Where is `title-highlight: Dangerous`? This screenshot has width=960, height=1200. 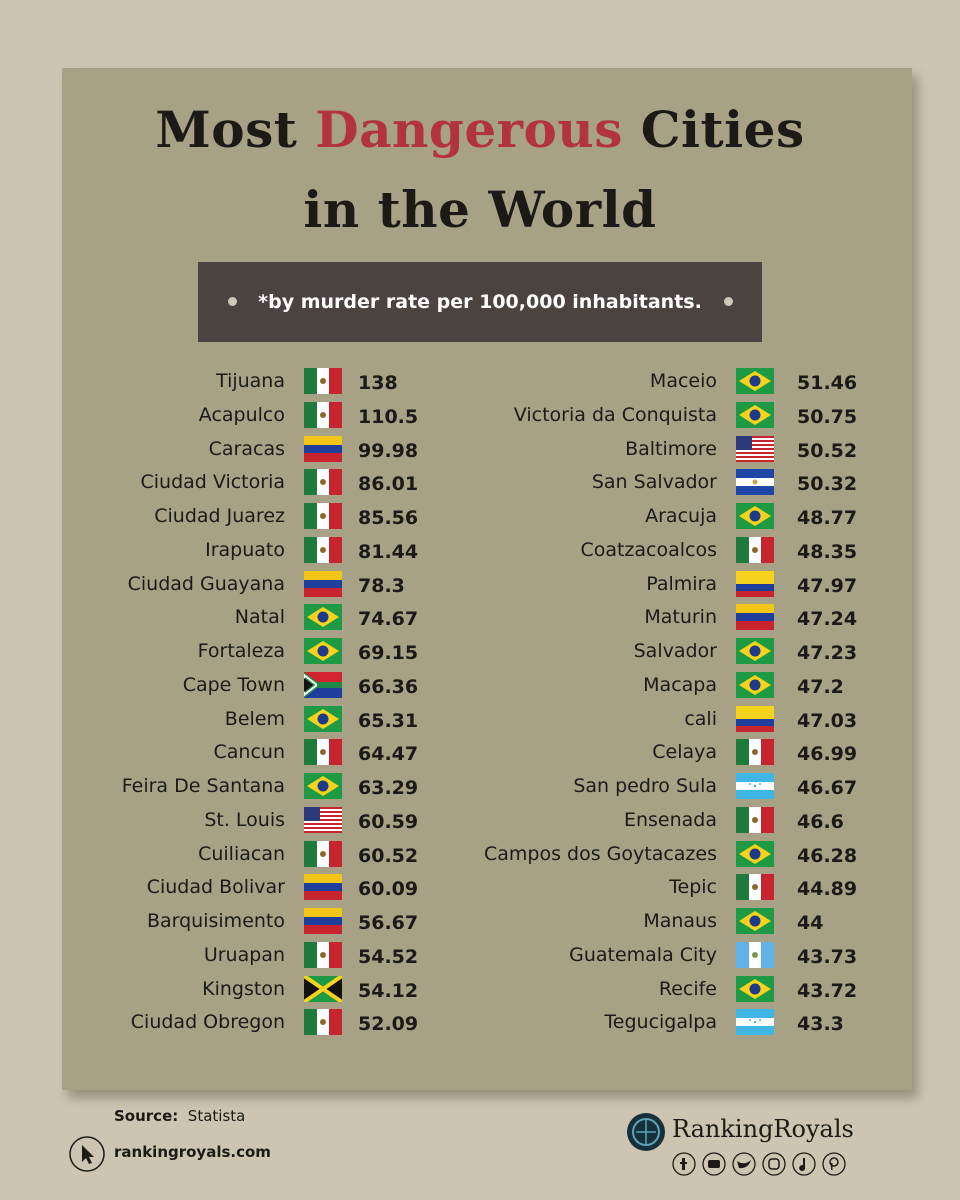
title-highlight: Dangerous is located at coordinates (469, 129).